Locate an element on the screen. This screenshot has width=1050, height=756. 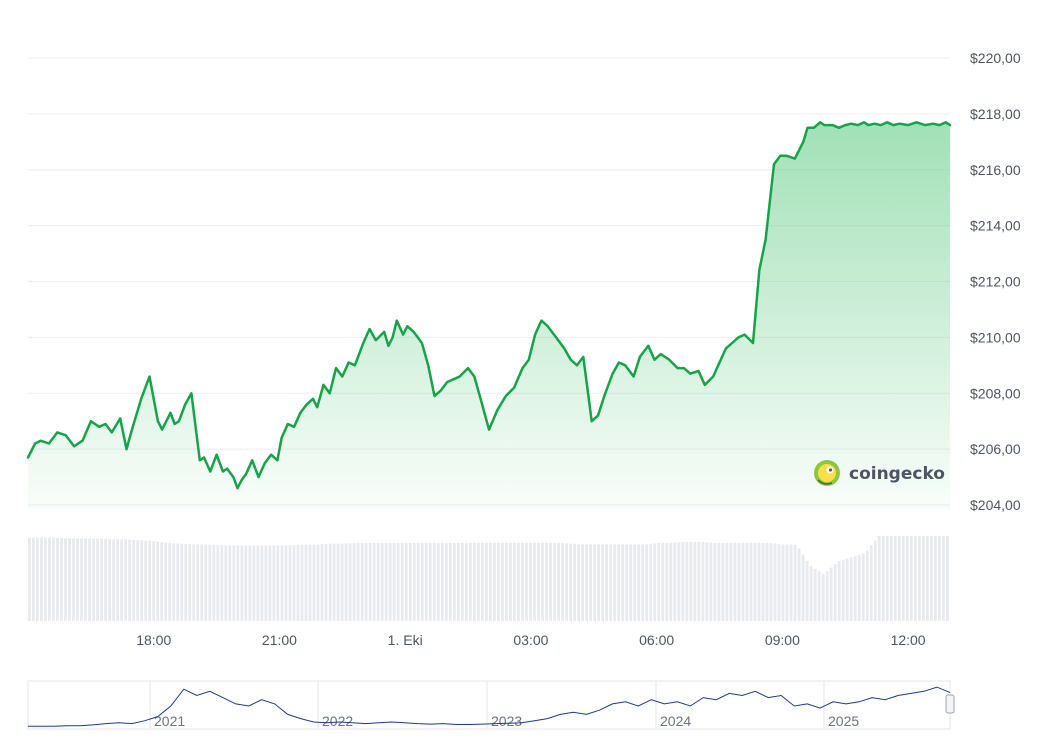
y-tick-label: $218,00 is located at coordinates (995, 114).